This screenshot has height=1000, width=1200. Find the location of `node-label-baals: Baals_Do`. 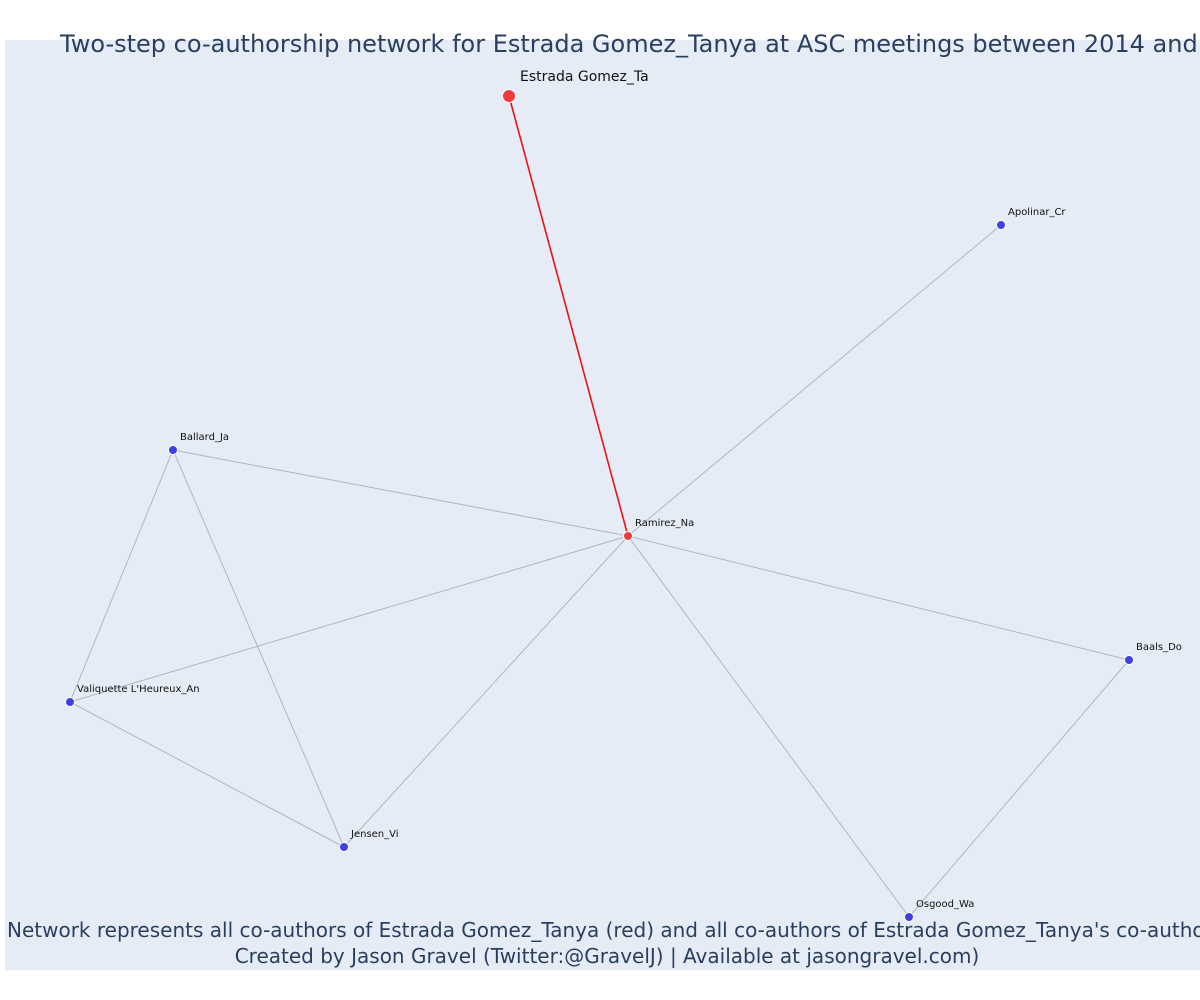

node-label-baals: Baals_Do is located at coordinates (1159, 647).